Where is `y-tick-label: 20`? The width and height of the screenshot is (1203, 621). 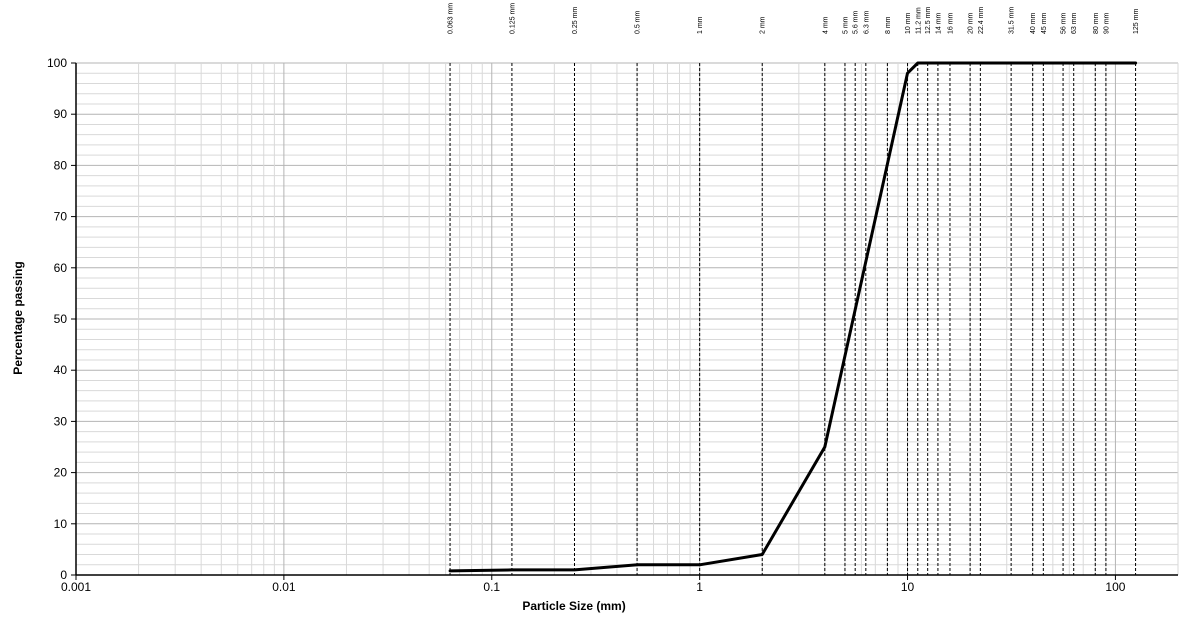 y-tick-label: 20 is located at coordinates (61, 473).